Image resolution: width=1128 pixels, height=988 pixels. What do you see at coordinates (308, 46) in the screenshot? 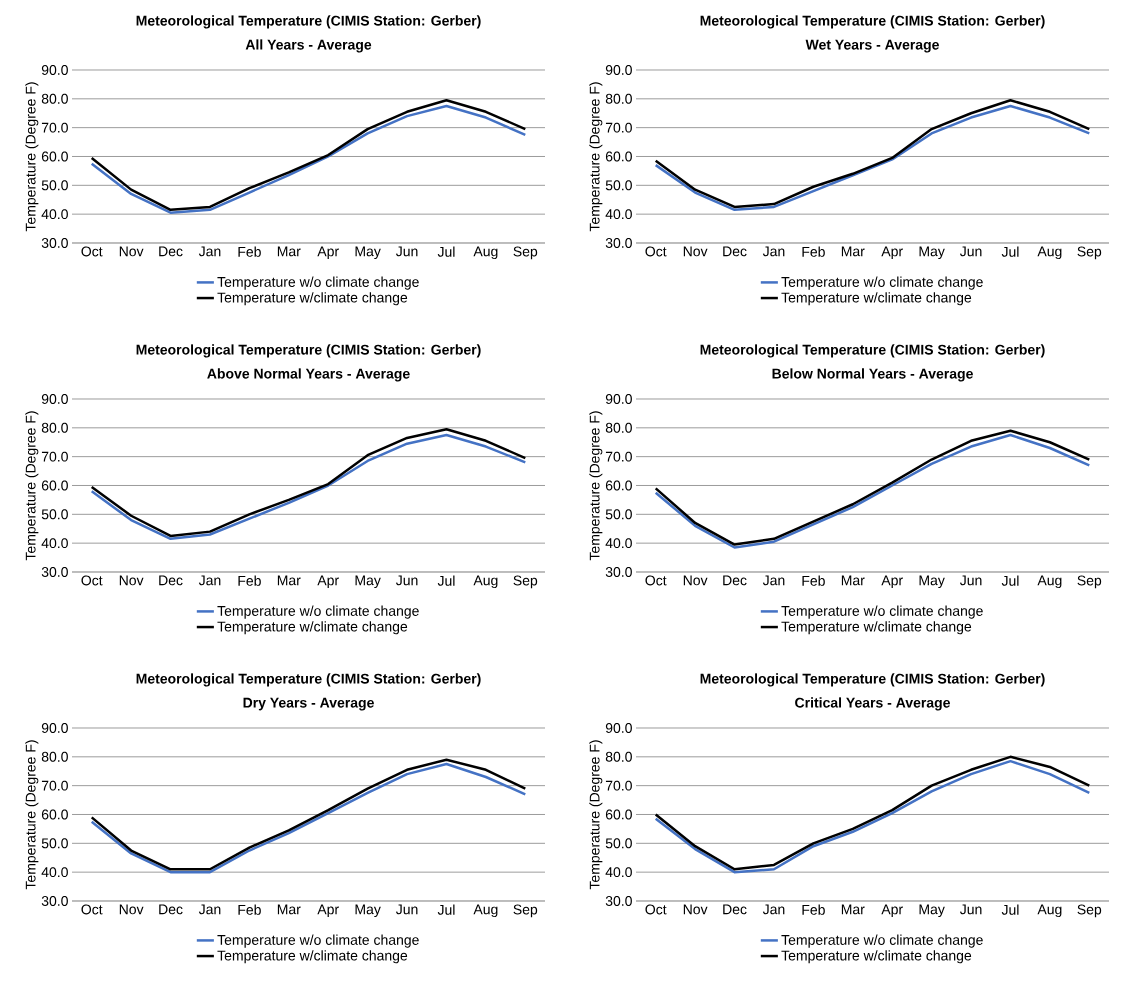
I see `chart-subtitle: All Years - Average` at bounding box center [308, 46].